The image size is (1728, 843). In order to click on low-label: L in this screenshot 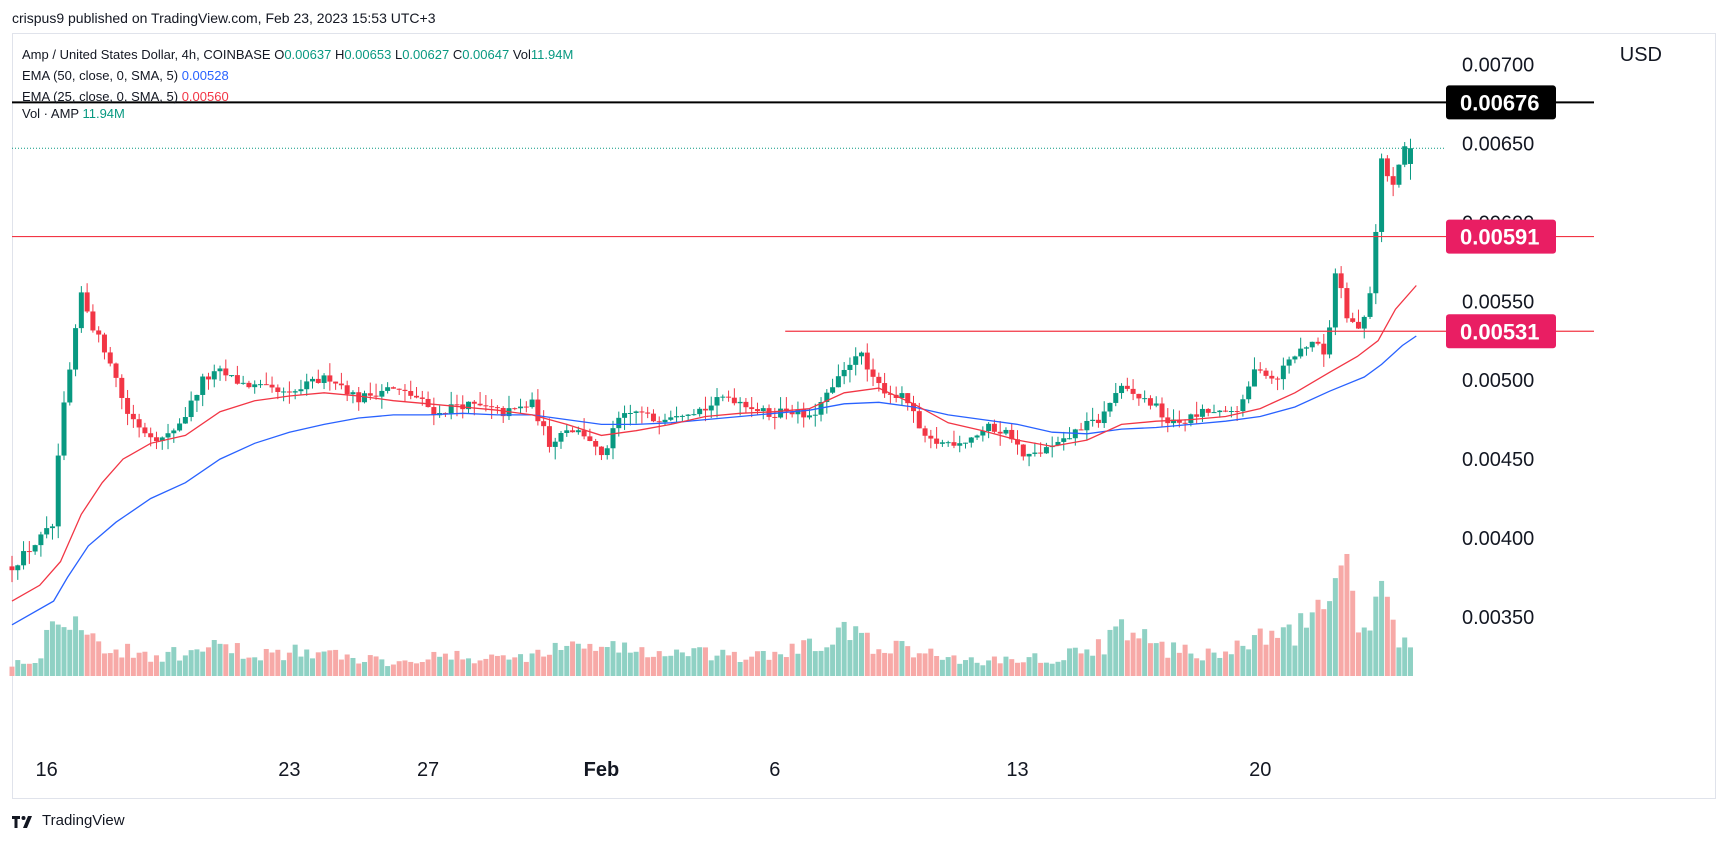, I will do `click(398, 54)`.